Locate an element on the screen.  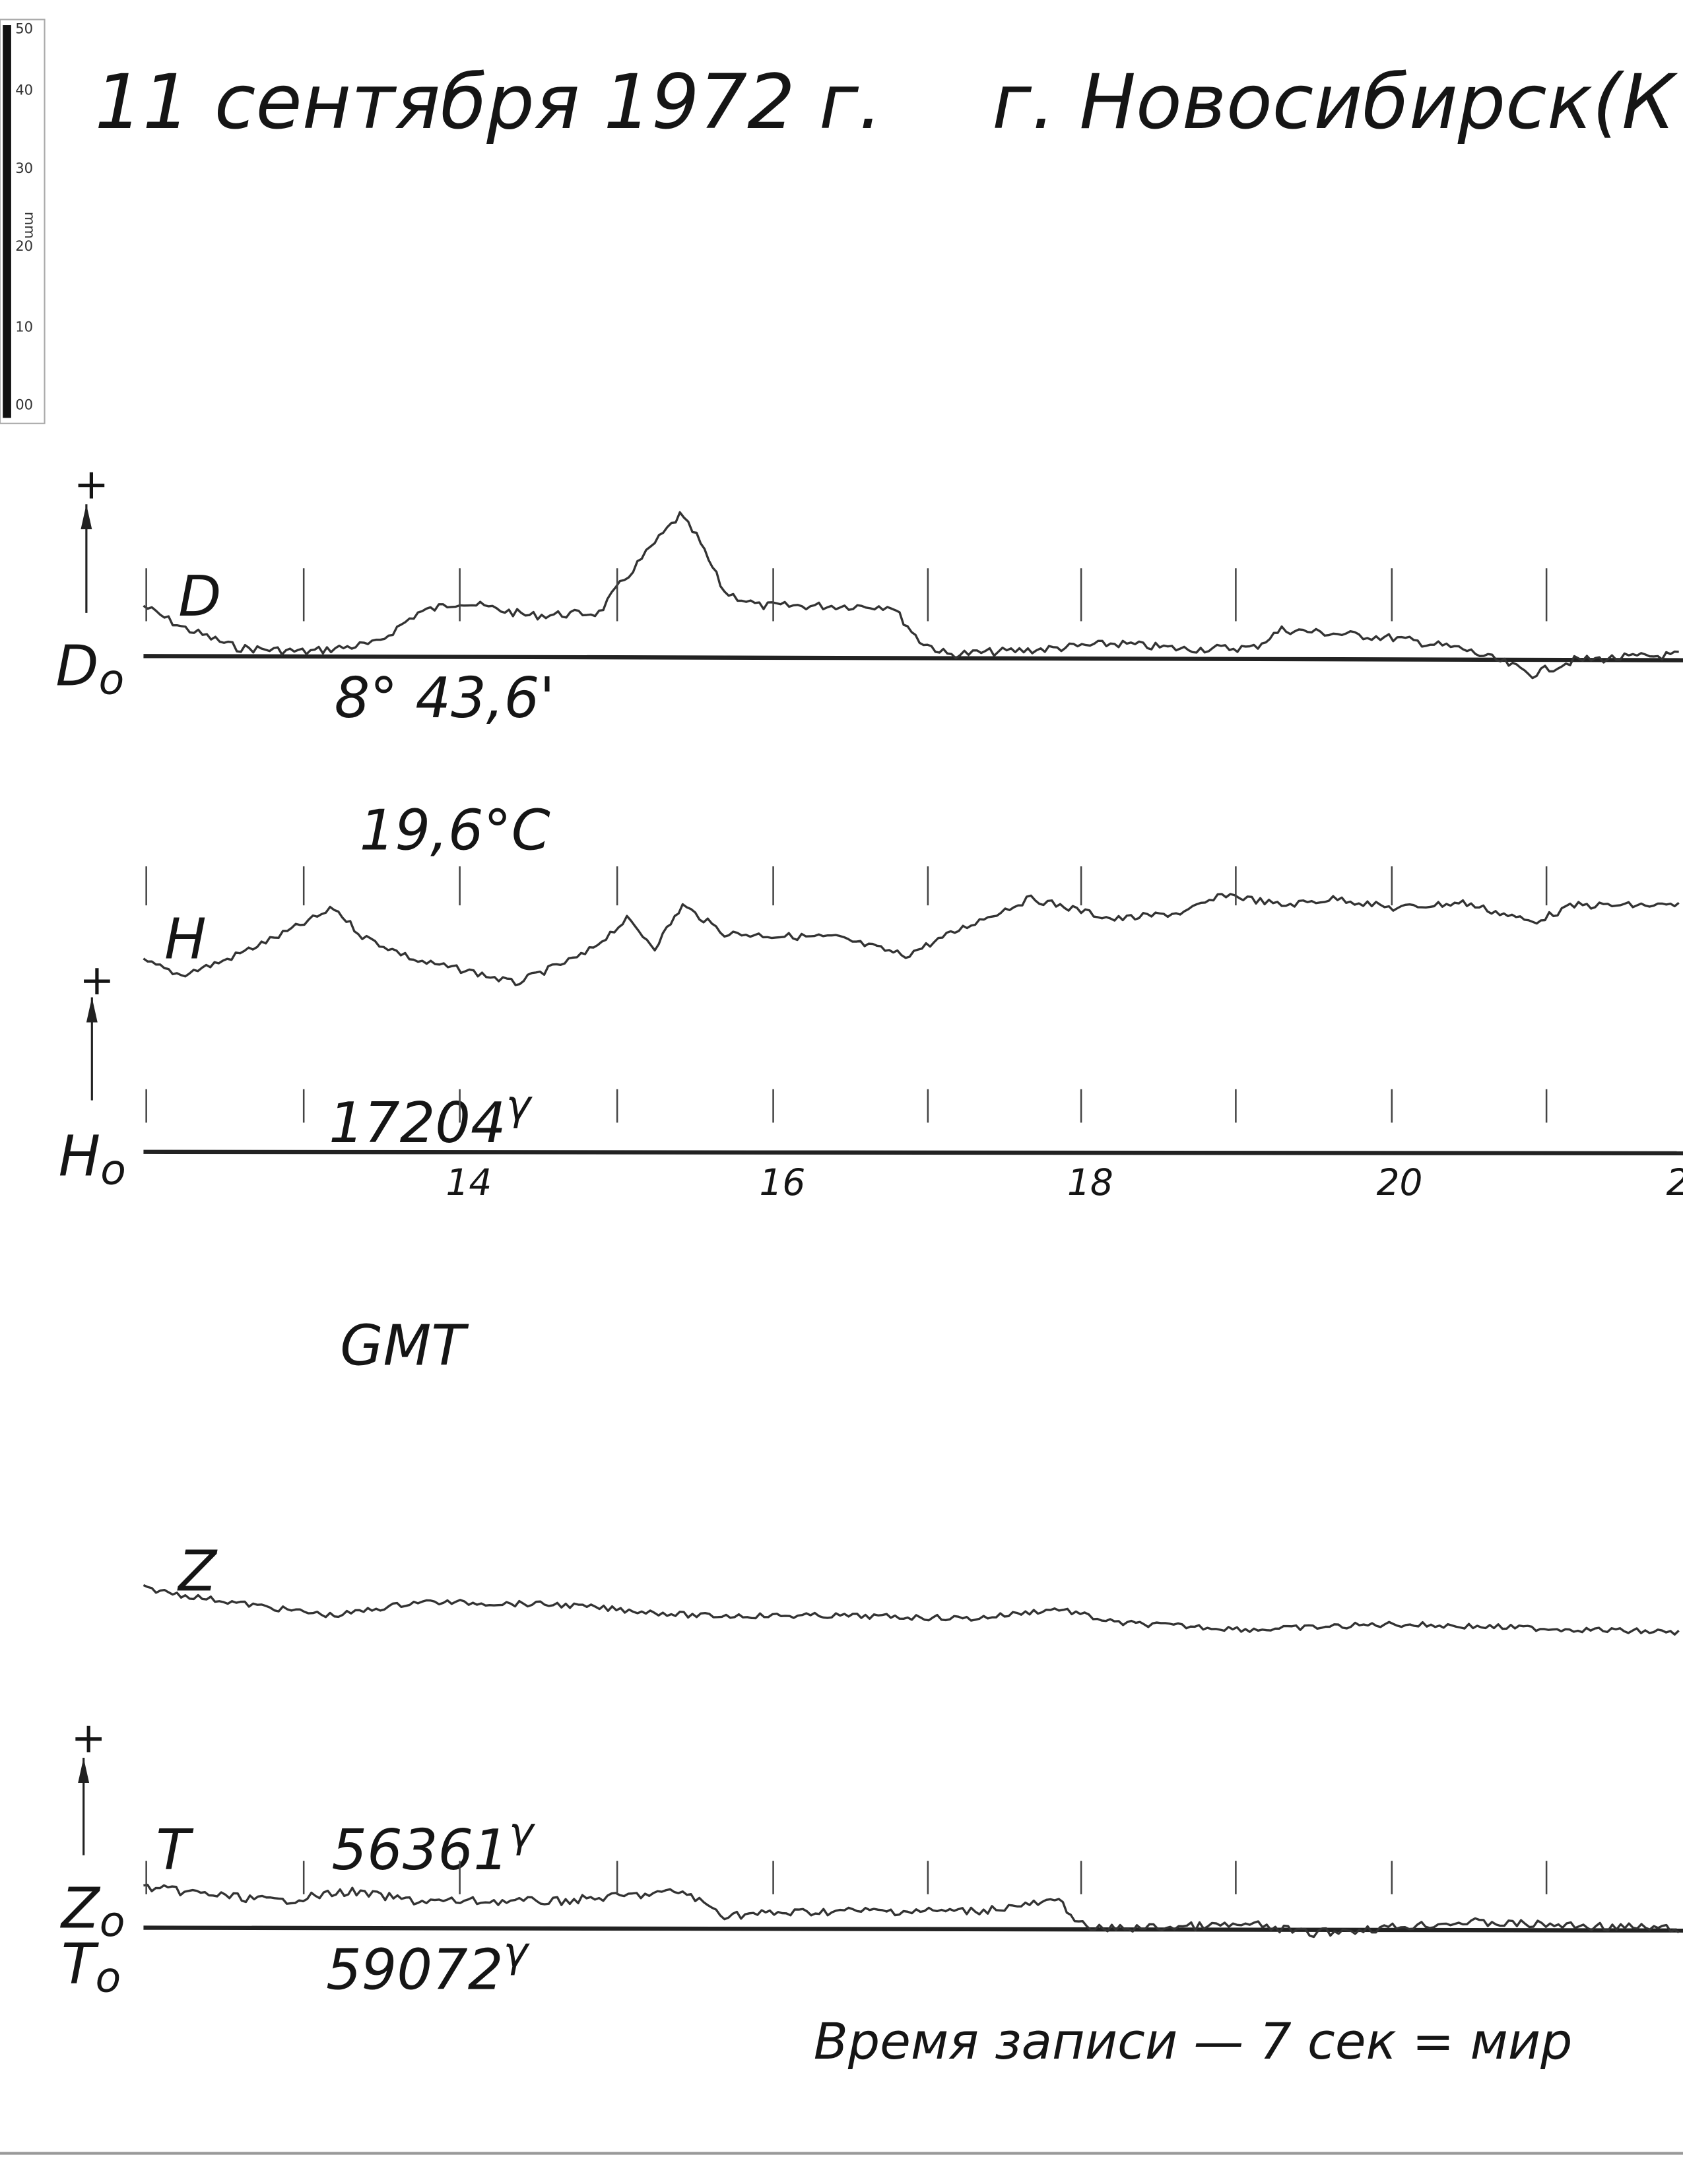
baseline-label: Do is located at coordinates (89, 669).